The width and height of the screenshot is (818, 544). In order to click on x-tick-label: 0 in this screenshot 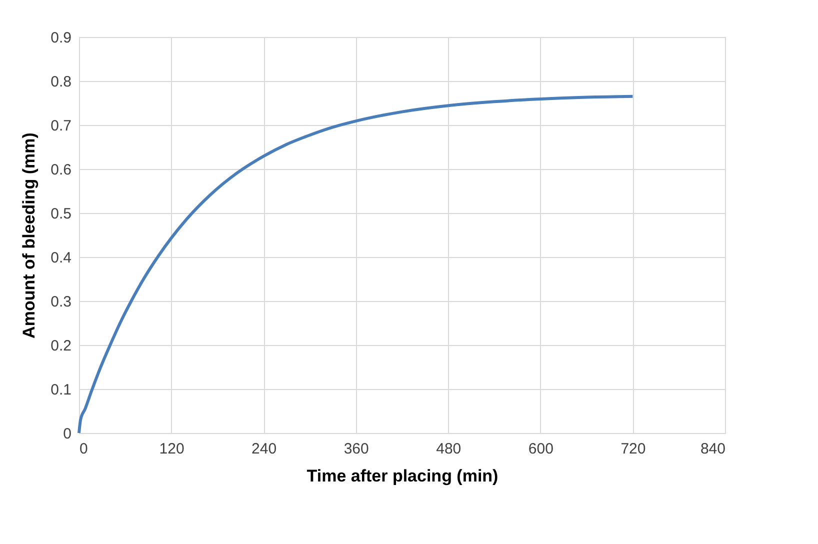, I will do `click(84, 449)`.